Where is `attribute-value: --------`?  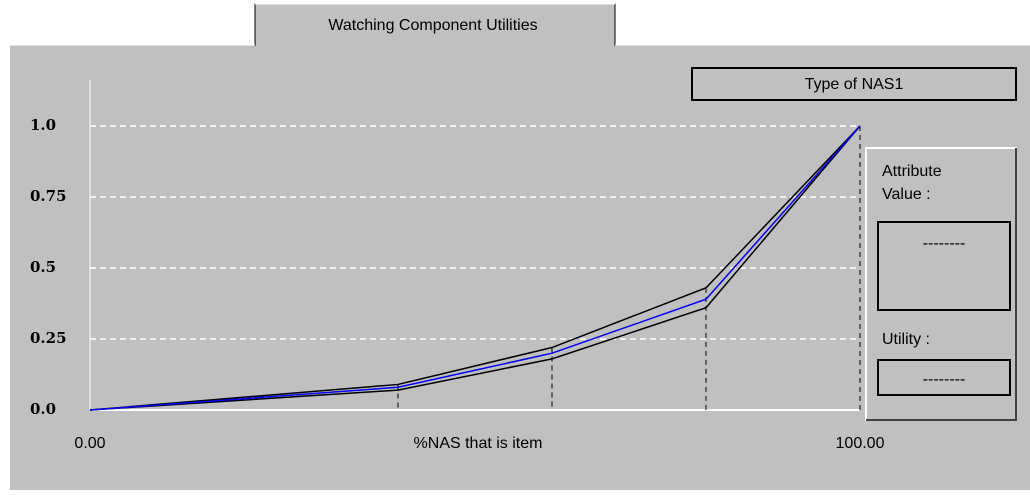 attribute-value: -------- is located at coordinates (944, 243).